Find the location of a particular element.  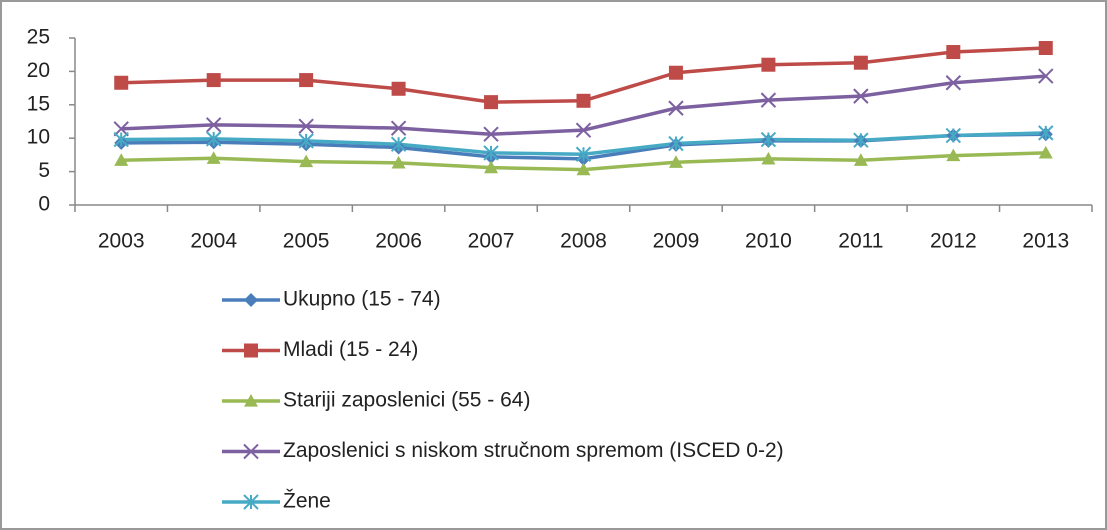

x-tick-label: 2010 is located at coordinates (768, 241).